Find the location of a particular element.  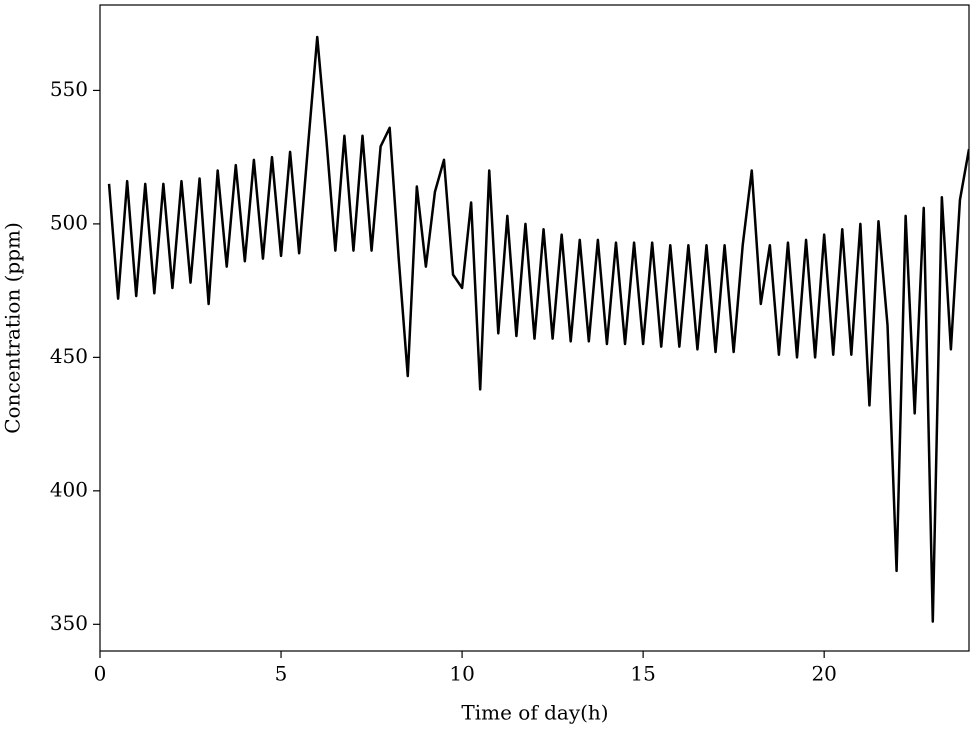

y-tick-label: 400 is located at coordinates (69, 489).